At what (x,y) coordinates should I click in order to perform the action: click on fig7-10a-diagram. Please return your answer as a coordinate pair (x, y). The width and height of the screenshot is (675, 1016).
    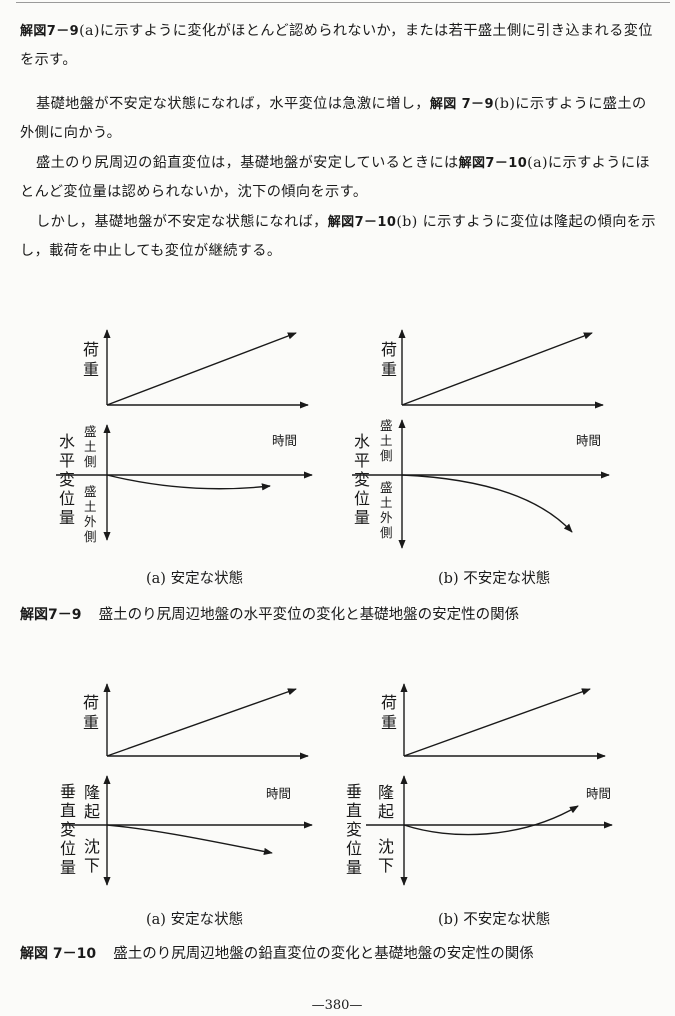
    Looking at the image, I should click on (187, 784).